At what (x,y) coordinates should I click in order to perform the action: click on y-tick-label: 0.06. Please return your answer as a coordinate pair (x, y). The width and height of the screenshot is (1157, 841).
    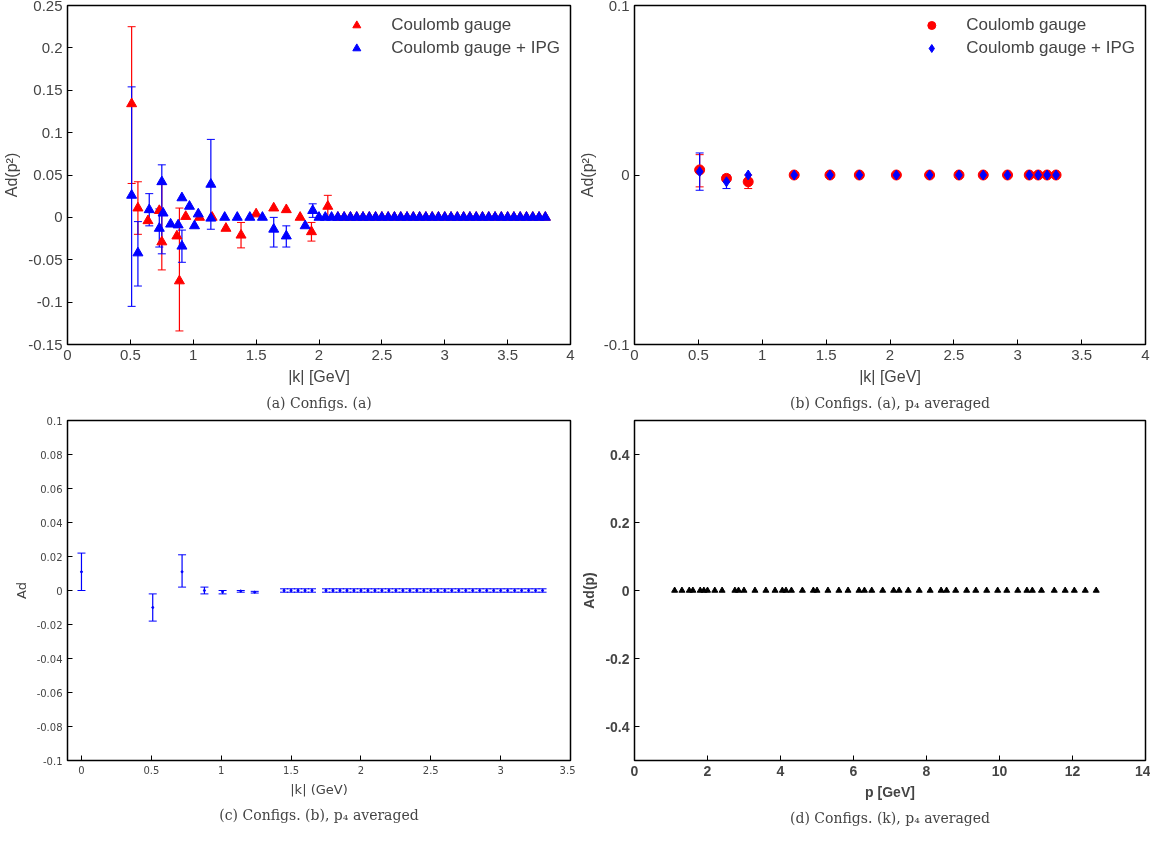
    Looking at the image, I should click on (51, 489).